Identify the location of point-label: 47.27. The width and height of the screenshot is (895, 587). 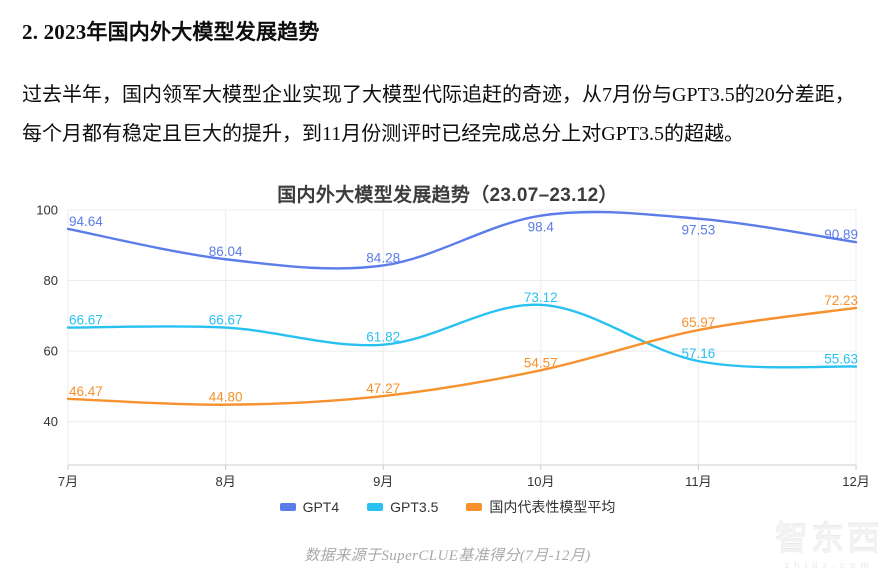
(383, 388).